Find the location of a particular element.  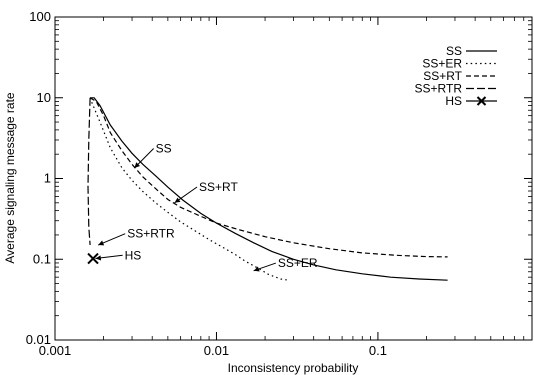

annotations-layer: SS SS+RT SS+RTR HS SS+ER is located at coordinates (206, 206).